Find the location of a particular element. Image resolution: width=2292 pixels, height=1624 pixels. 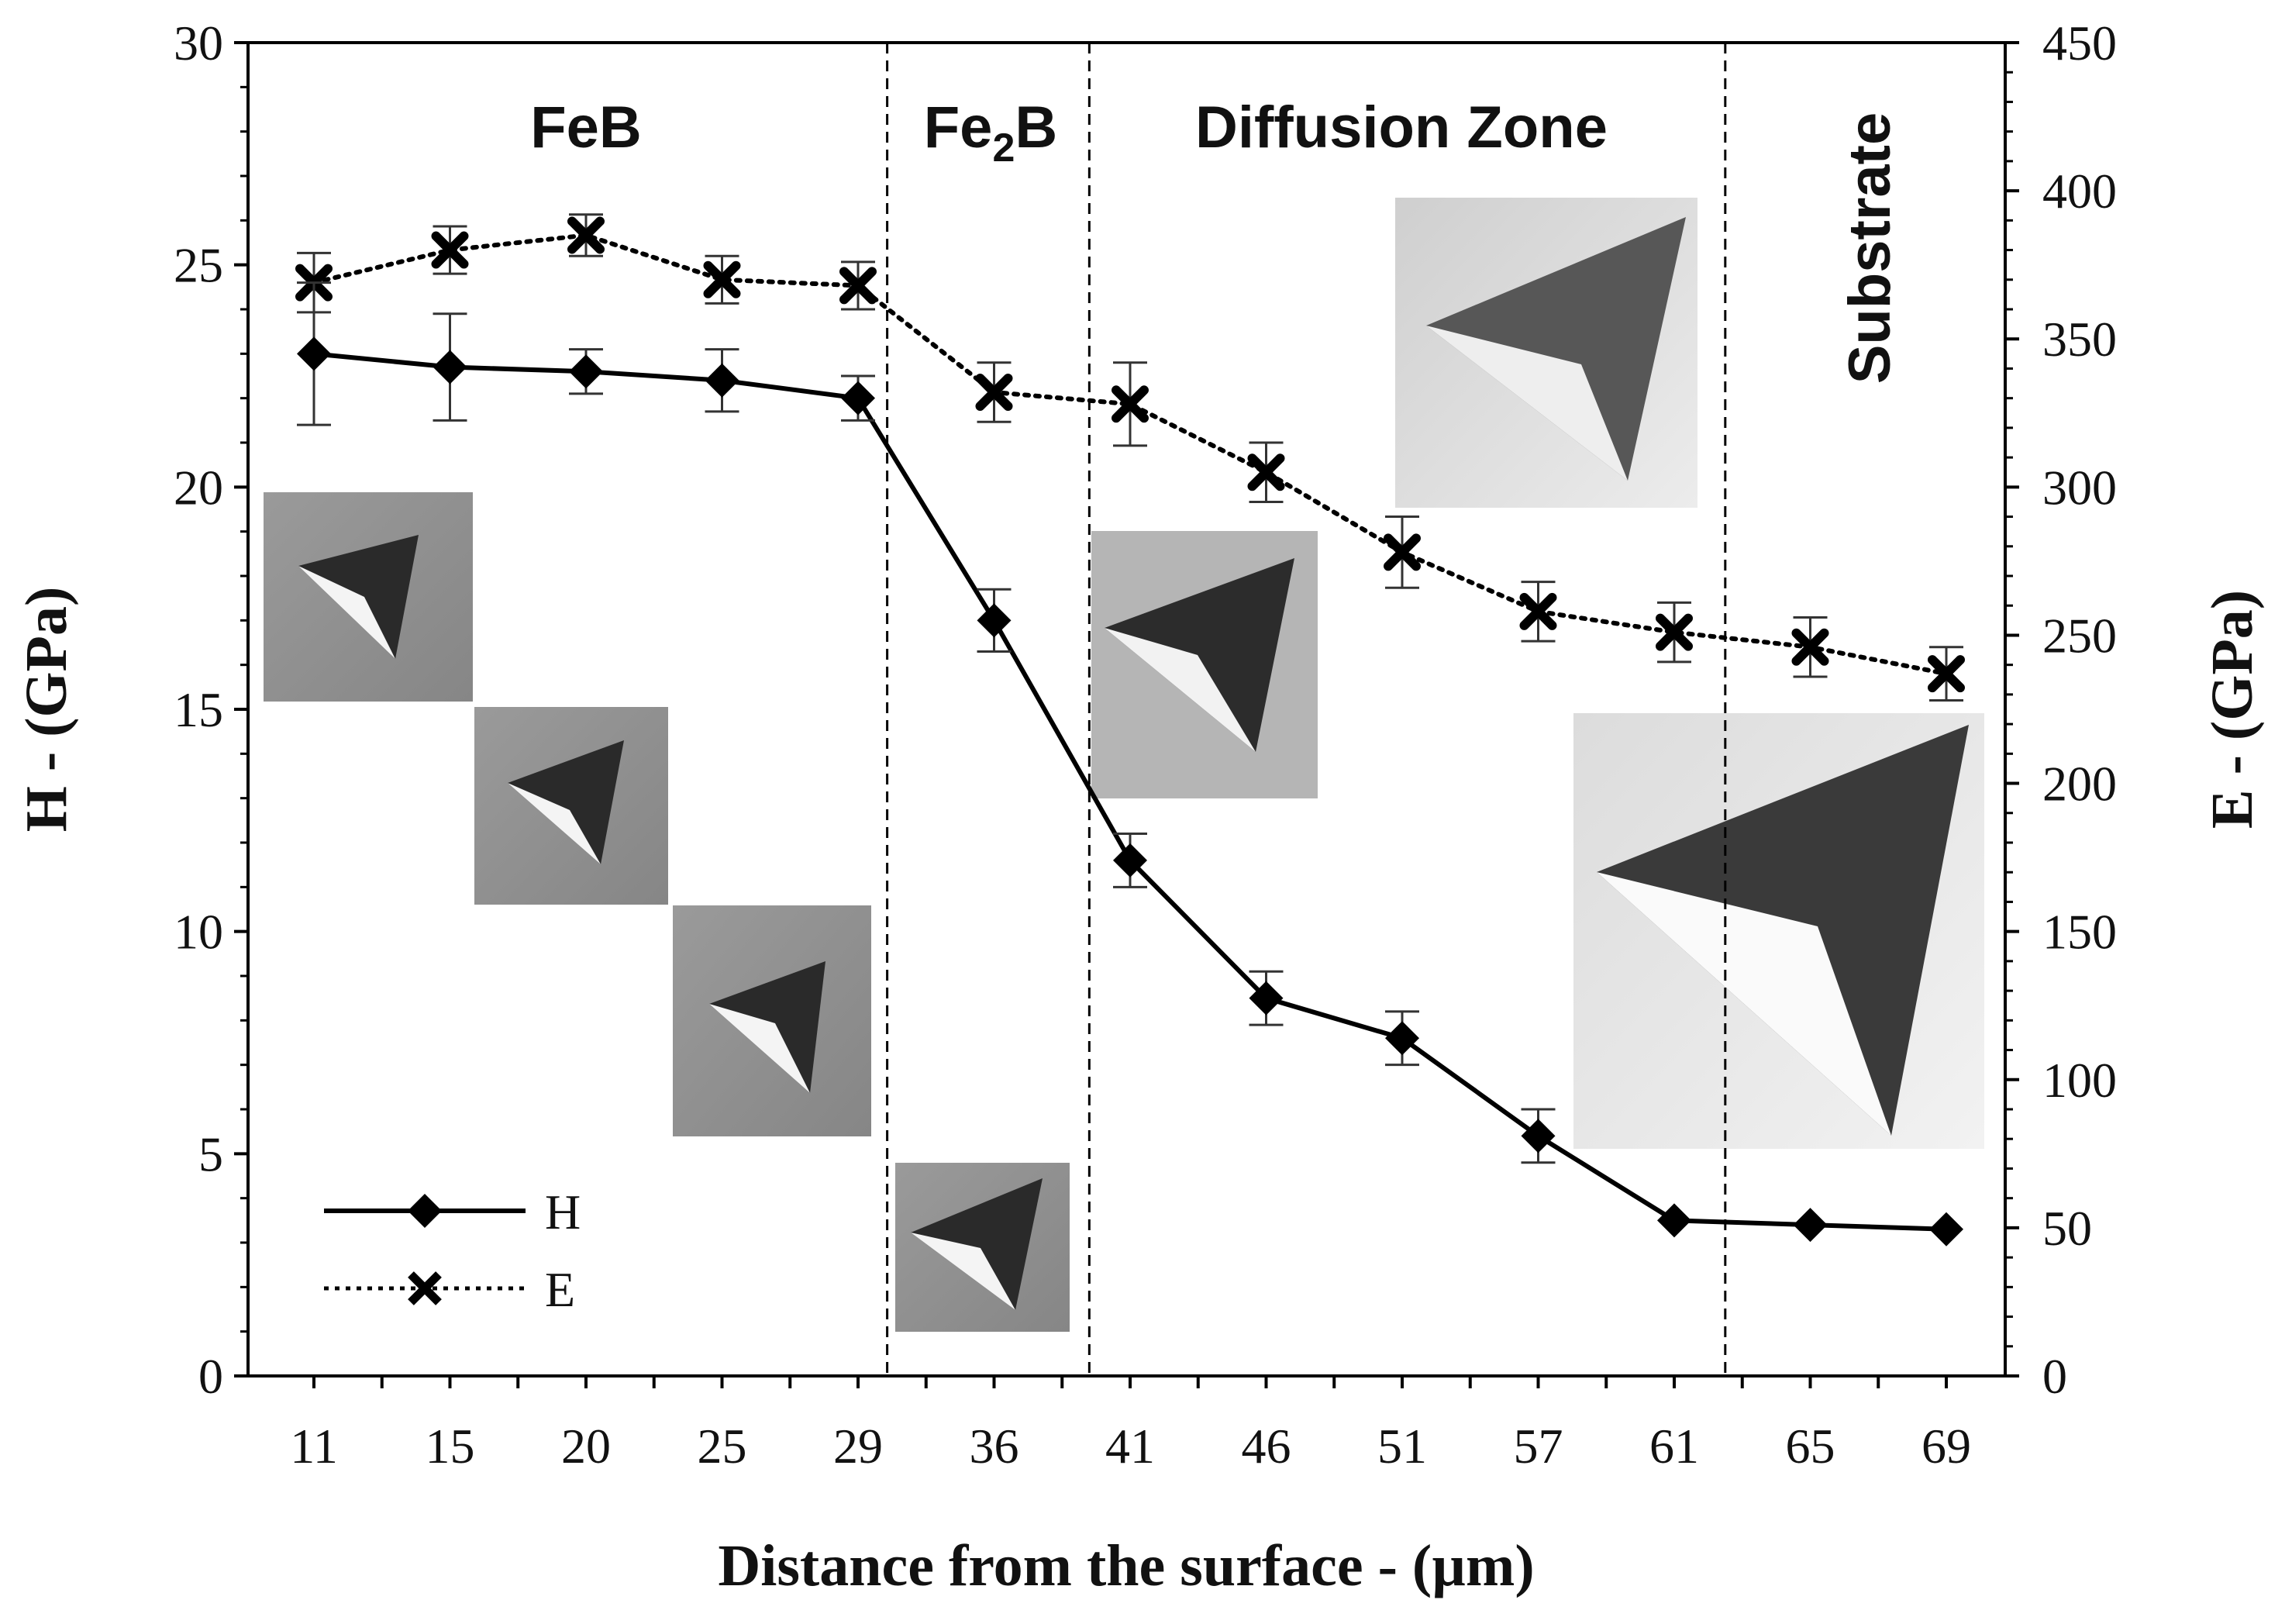

zone-label-diffusion: Diffusion Zone is located at coordinates (1401, 127).